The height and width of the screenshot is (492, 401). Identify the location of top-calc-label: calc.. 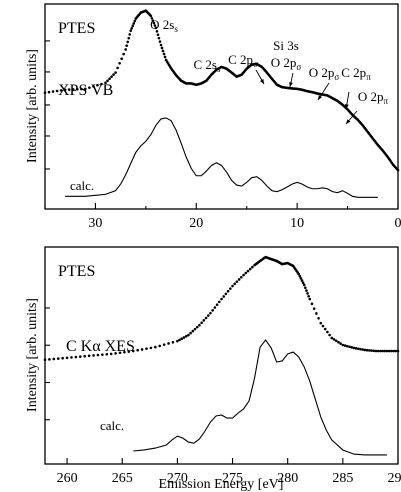
(82, 185).